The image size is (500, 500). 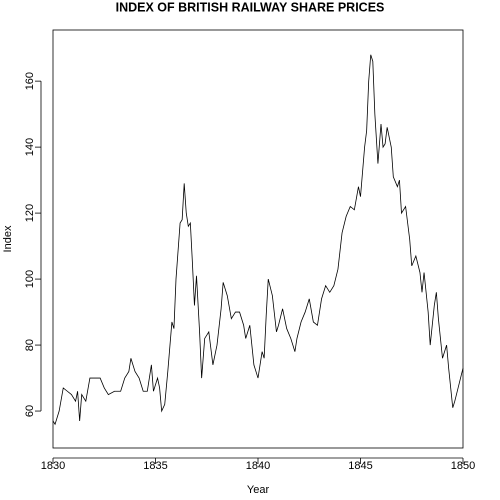 I want to click on x-tick-label: 1850, so click(x=463, y=466).